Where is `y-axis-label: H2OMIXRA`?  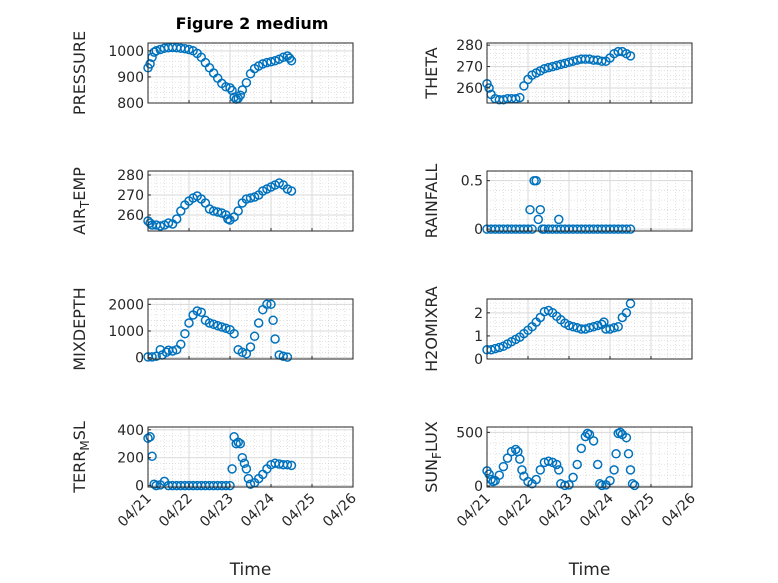 y-axis-label: H2OMIXRA is located at coordinates (431, 329).